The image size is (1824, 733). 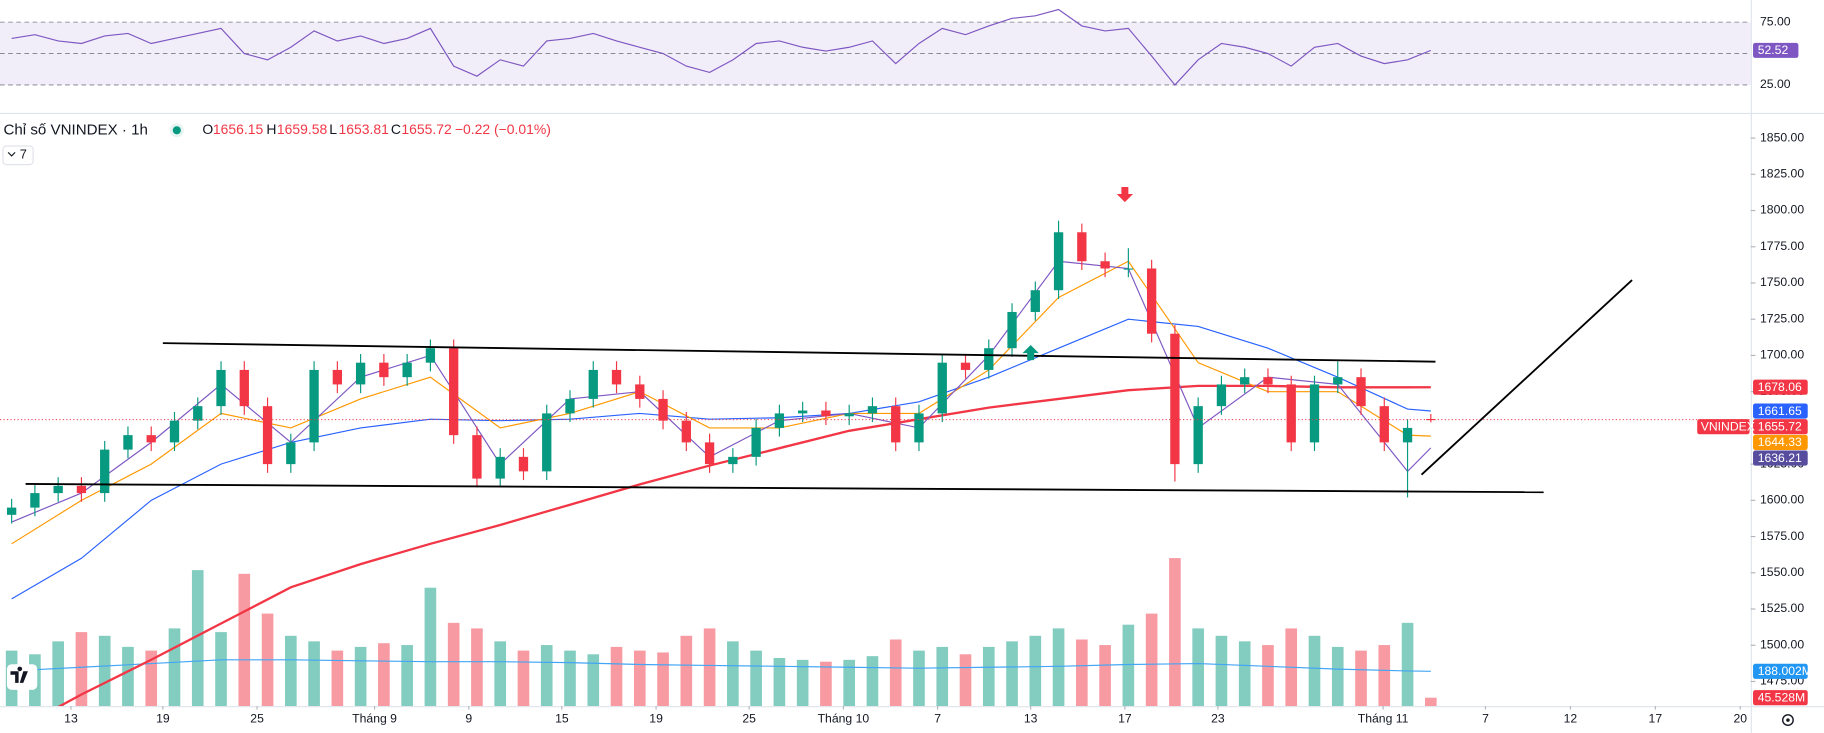 I want to click on symbol-tag-label: VNINDEX, so click(x=1728, y=427).